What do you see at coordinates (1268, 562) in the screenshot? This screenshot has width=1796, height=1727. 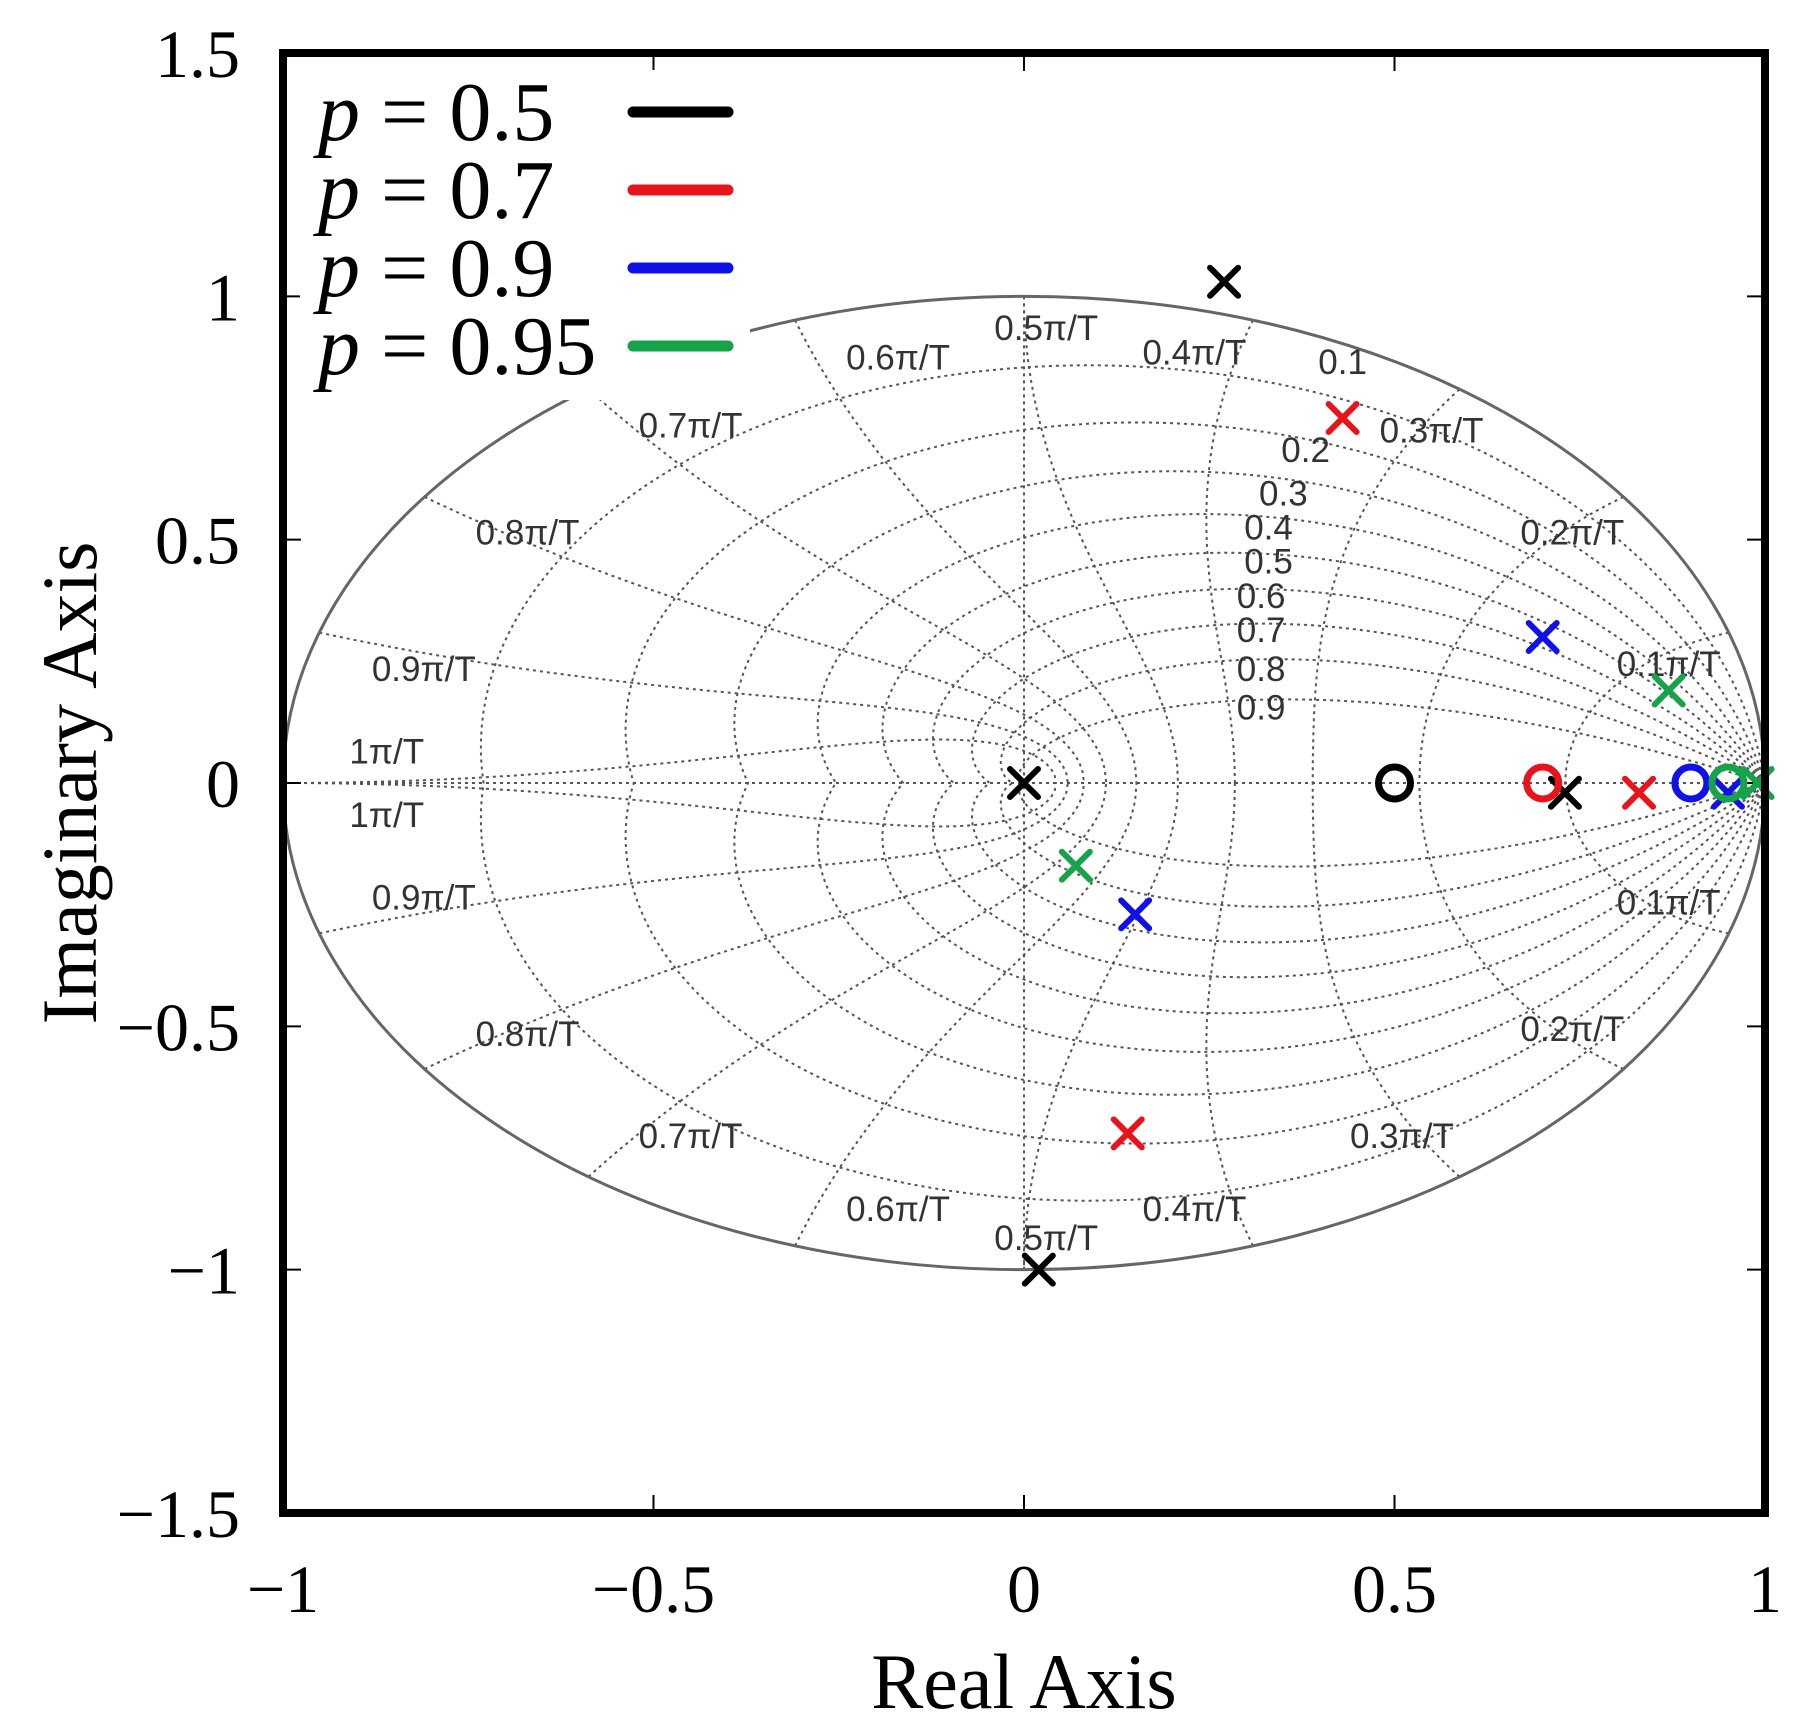 I see `damping-label: 0.5` at bounding box center [1268, 562].